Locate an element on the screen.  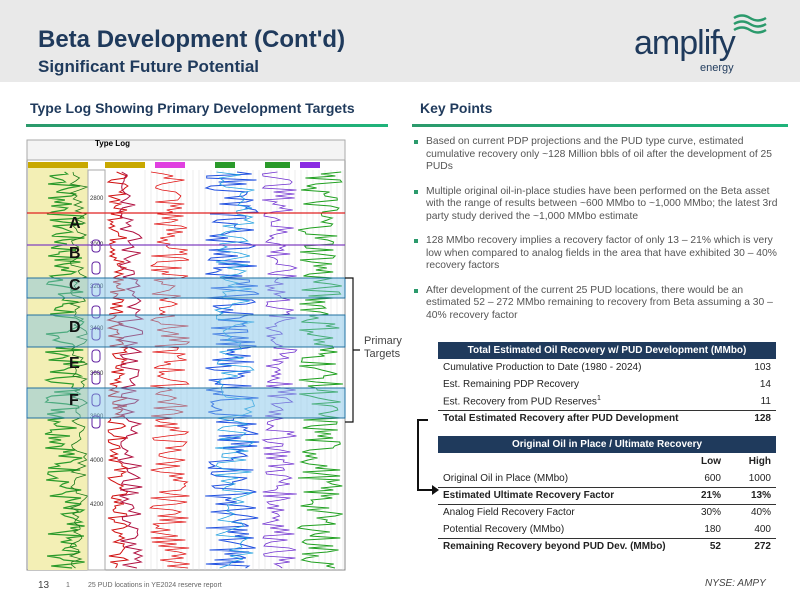
bracket is located at coordinates (352, 350).